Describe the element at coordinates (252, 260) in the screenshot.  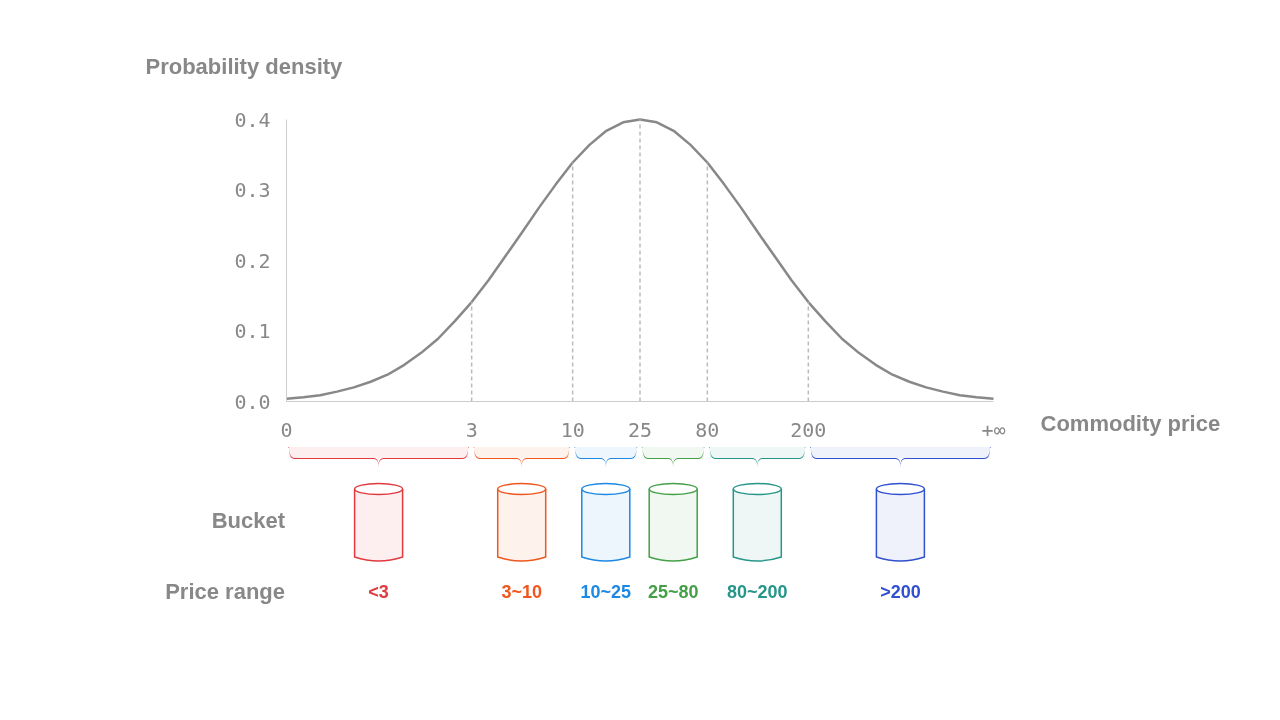
I see `y-tick-label: 0.2` at that location.